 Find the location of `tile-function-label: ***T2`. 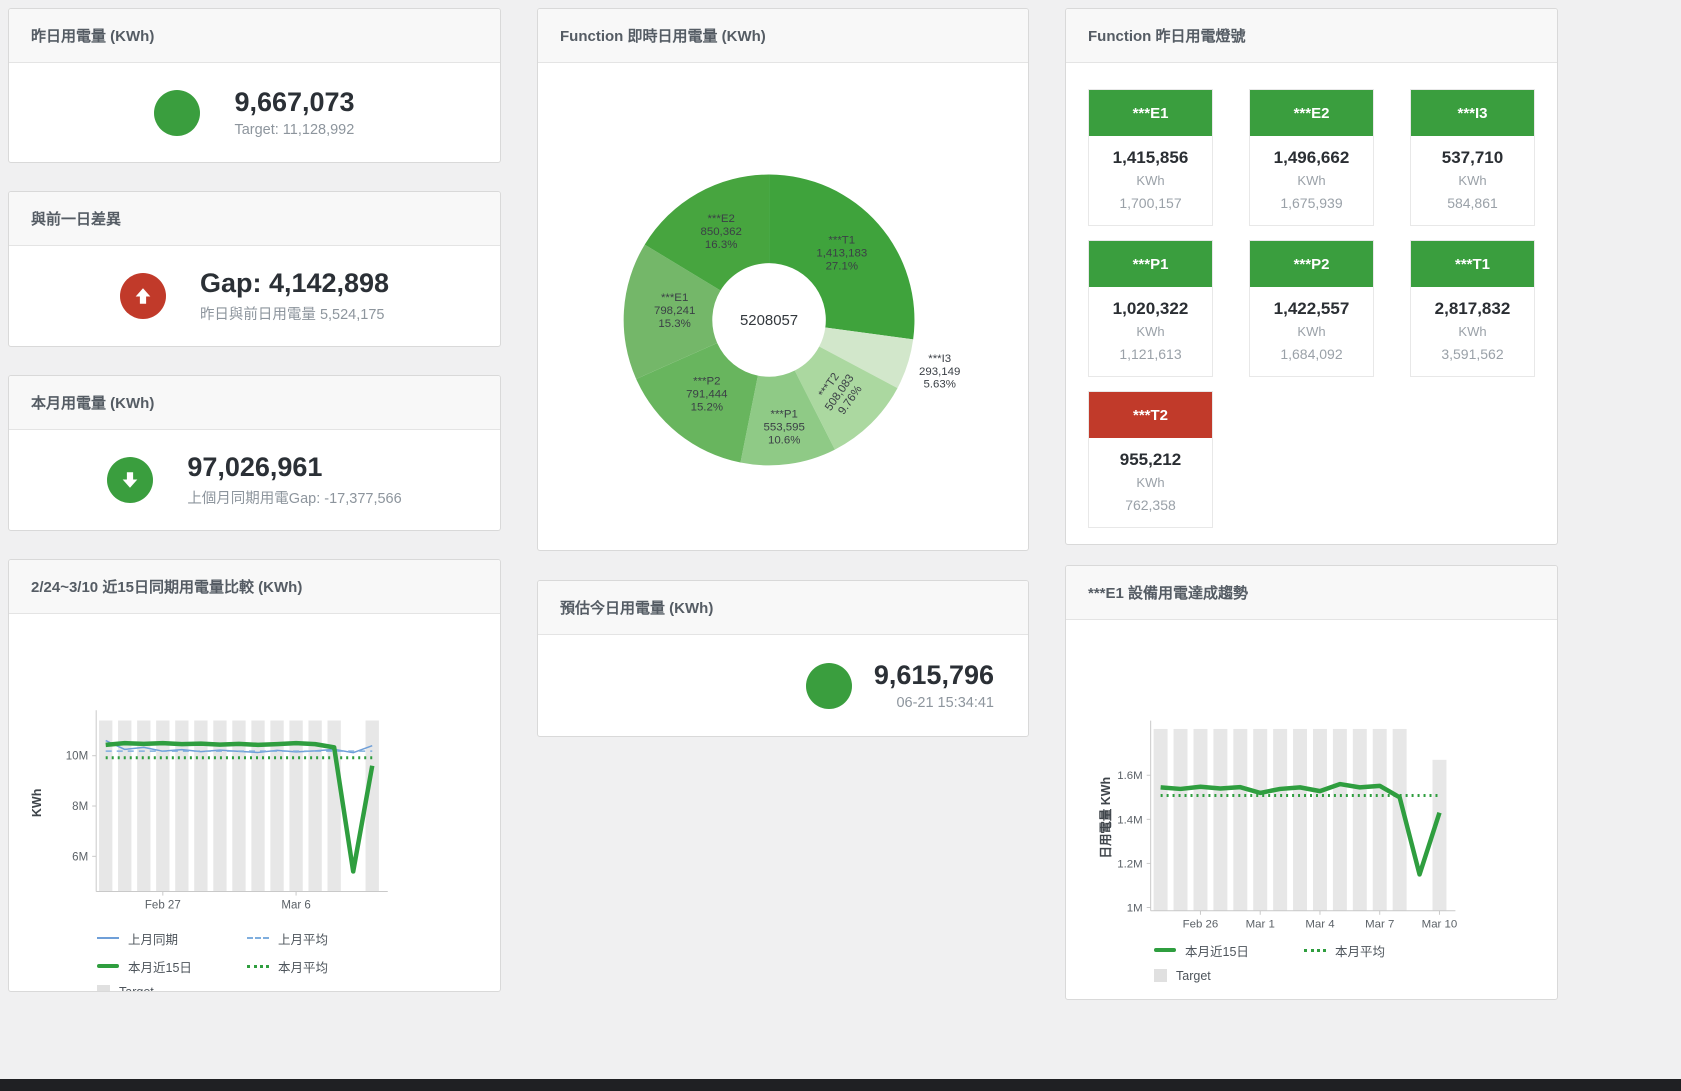

tile-function-label: ***T2 is located at coordinates (1150, 415).